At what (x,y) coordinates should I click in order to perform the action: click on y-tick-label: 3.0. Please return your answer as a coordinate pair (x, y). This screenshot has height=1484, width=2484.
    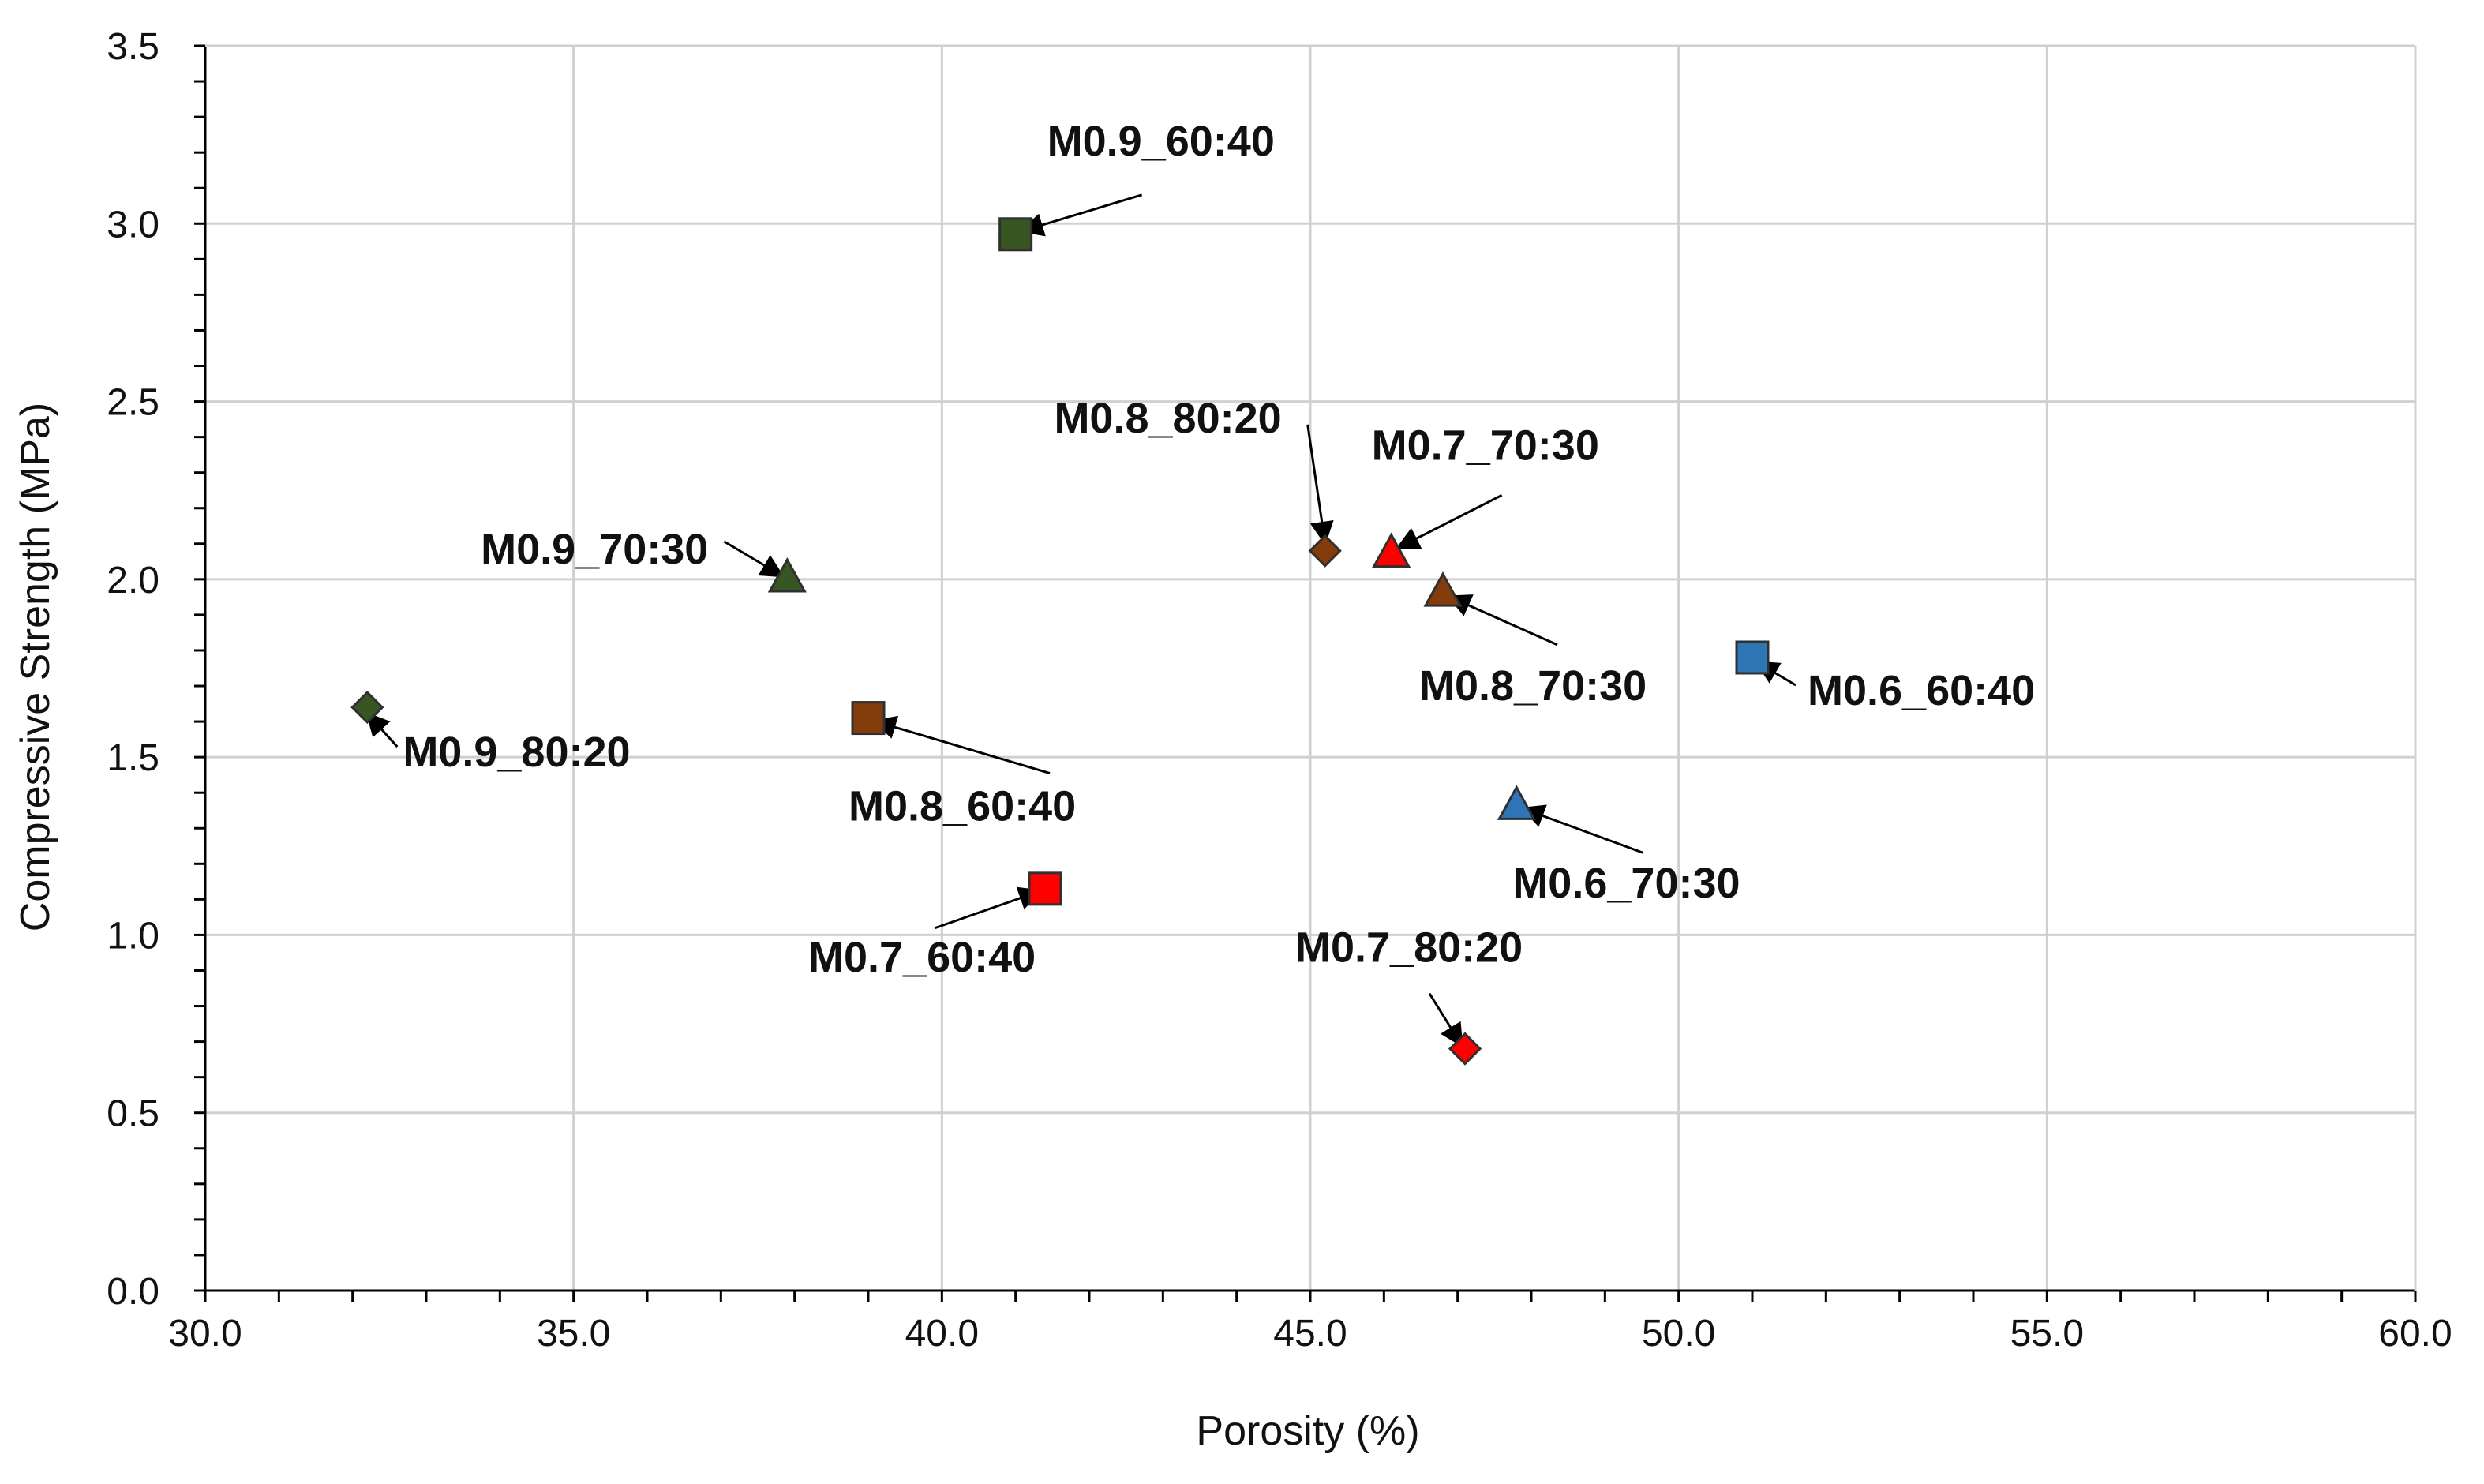
    Looking at the image, I should click on (133, 224).